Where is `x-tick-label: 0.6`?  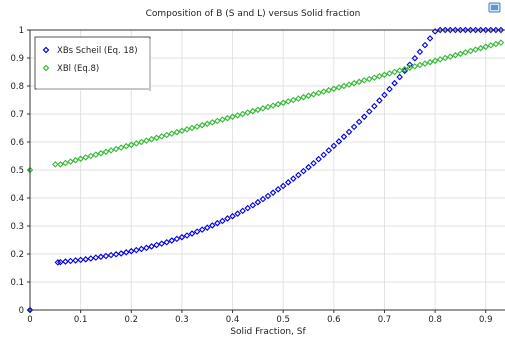 x-tick-label: 0.6 is located at coordinates (334, 320).